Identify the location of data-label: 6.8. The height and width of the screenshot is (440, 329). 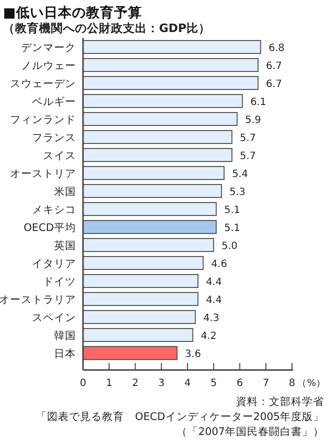
(276, 48).